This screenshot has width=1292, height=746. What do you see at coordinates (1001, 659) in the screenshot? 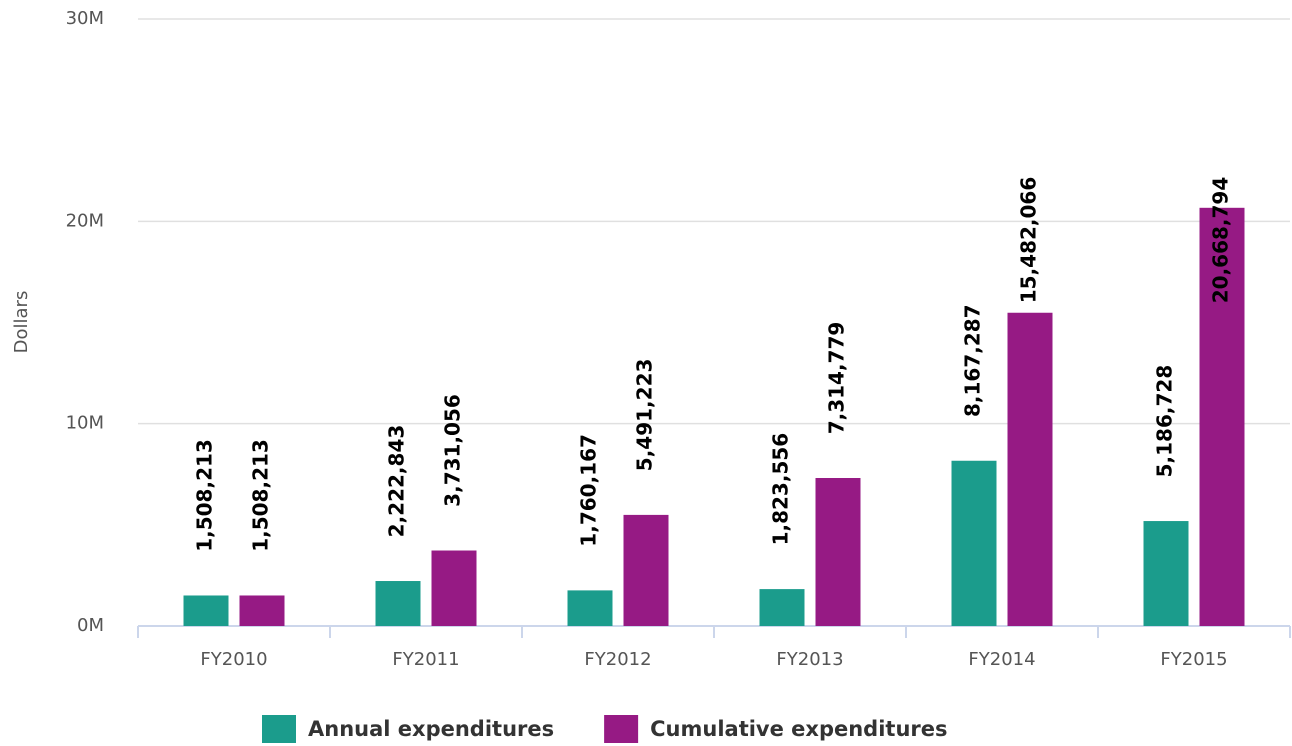
I see `x-tick-label: FY2014` at bounding box center [1001, 659].